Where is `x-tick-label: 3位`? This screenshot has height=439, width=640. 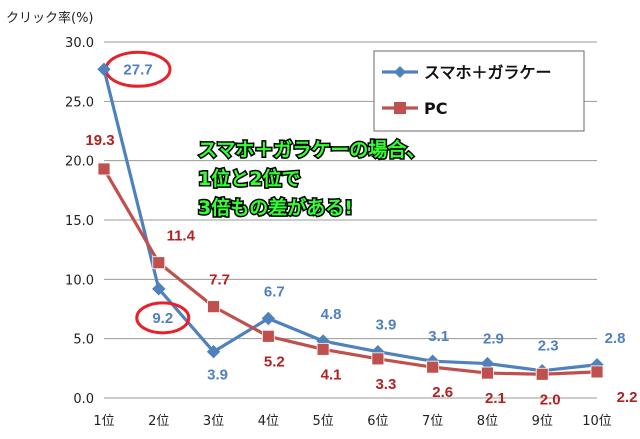 x-tick-label: 3位 is located at coordinates (213, 421).